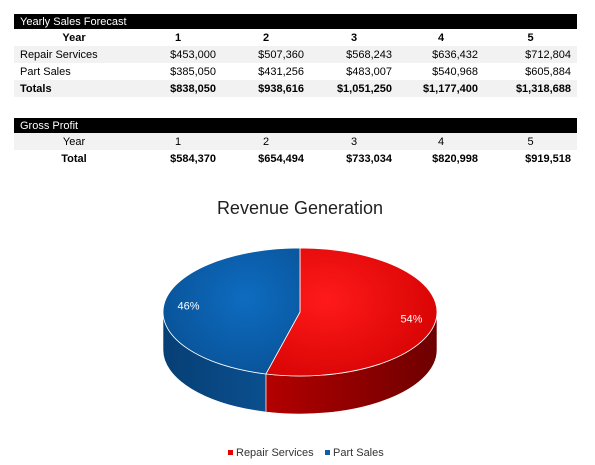 The height and width of the screenshot is (465, 595). I want to click on profit-header-col: 5, so click(531, 141).